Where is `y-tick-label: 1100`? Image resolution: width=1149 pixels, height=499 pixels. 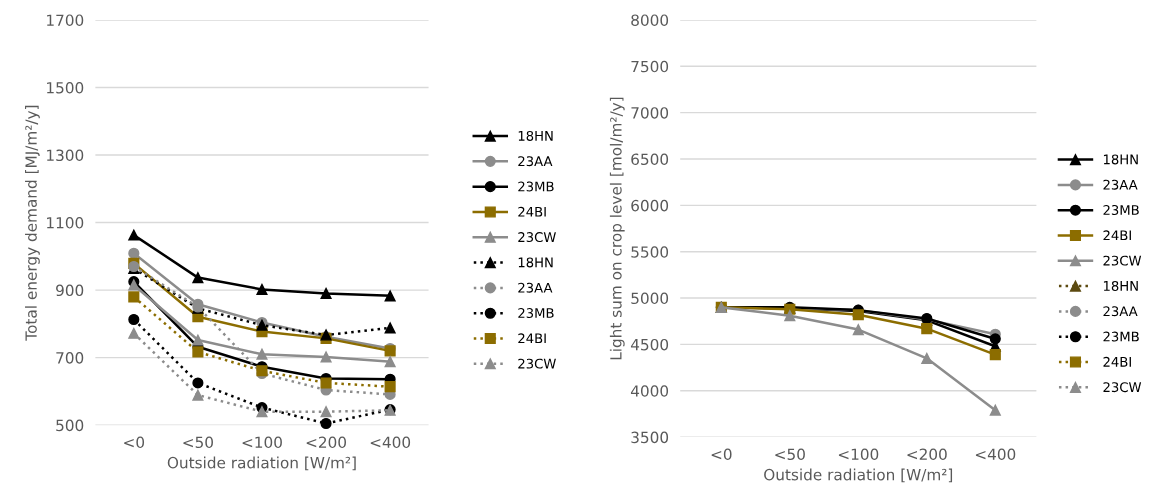
y-tick-label: 1100 is located at coordinates (65, 223).